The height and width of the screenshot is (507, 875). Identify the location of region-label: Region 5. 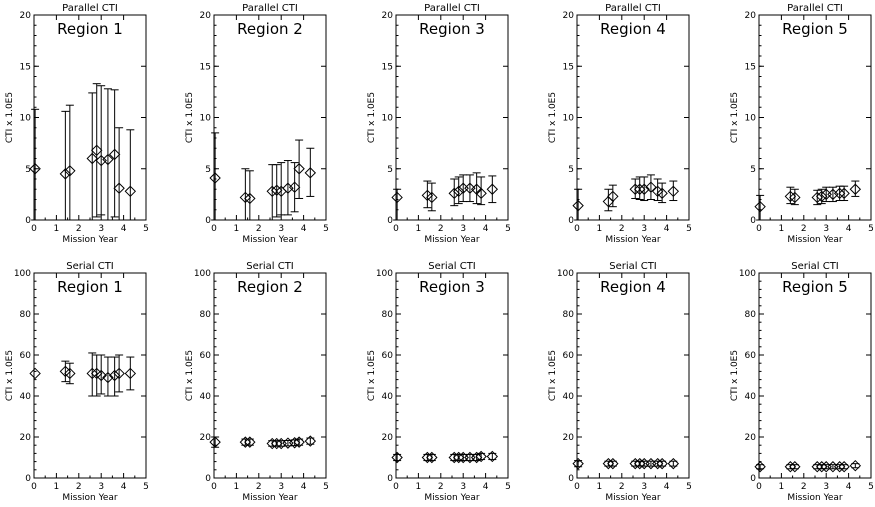
(815, 29).